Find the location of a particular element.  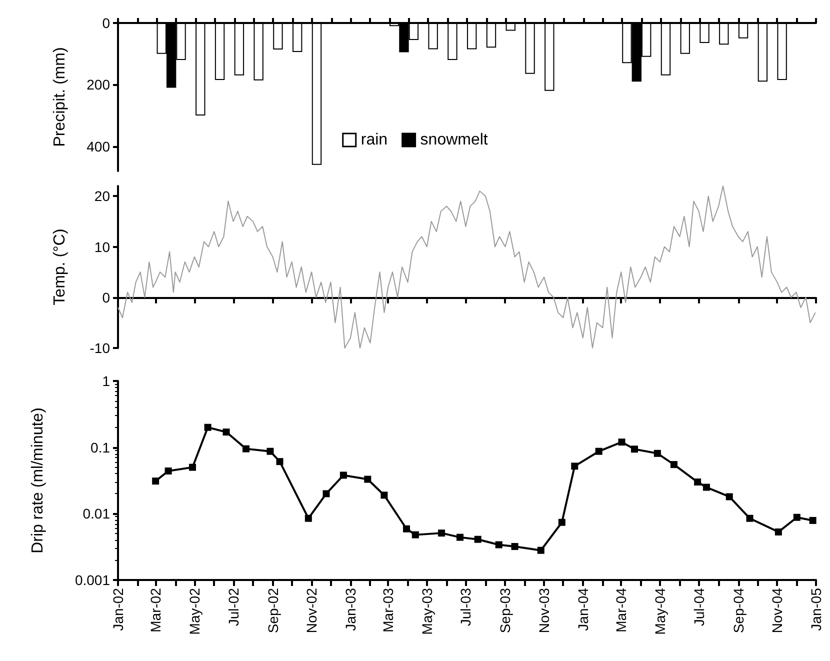

y-axis-title: Temp. (°C) is located at coordinates (60, 267).